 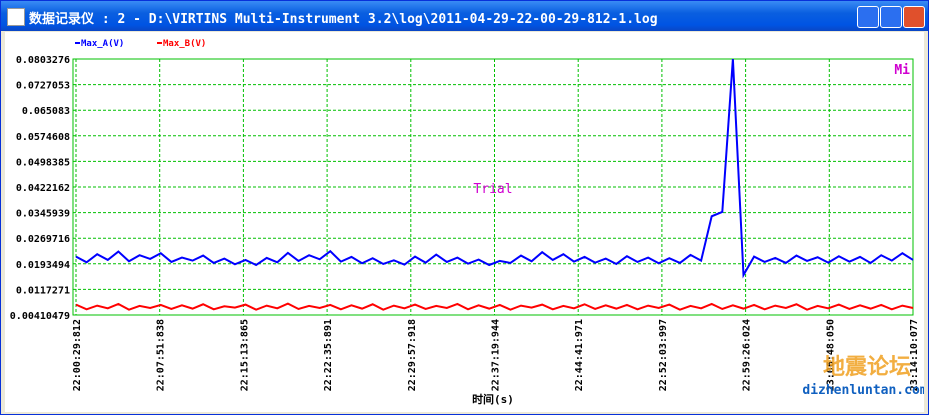 What do you see at coordinates (902, 70) in the screenshot?
I see `corner-label: Mi` at bounding box center [902, 70].